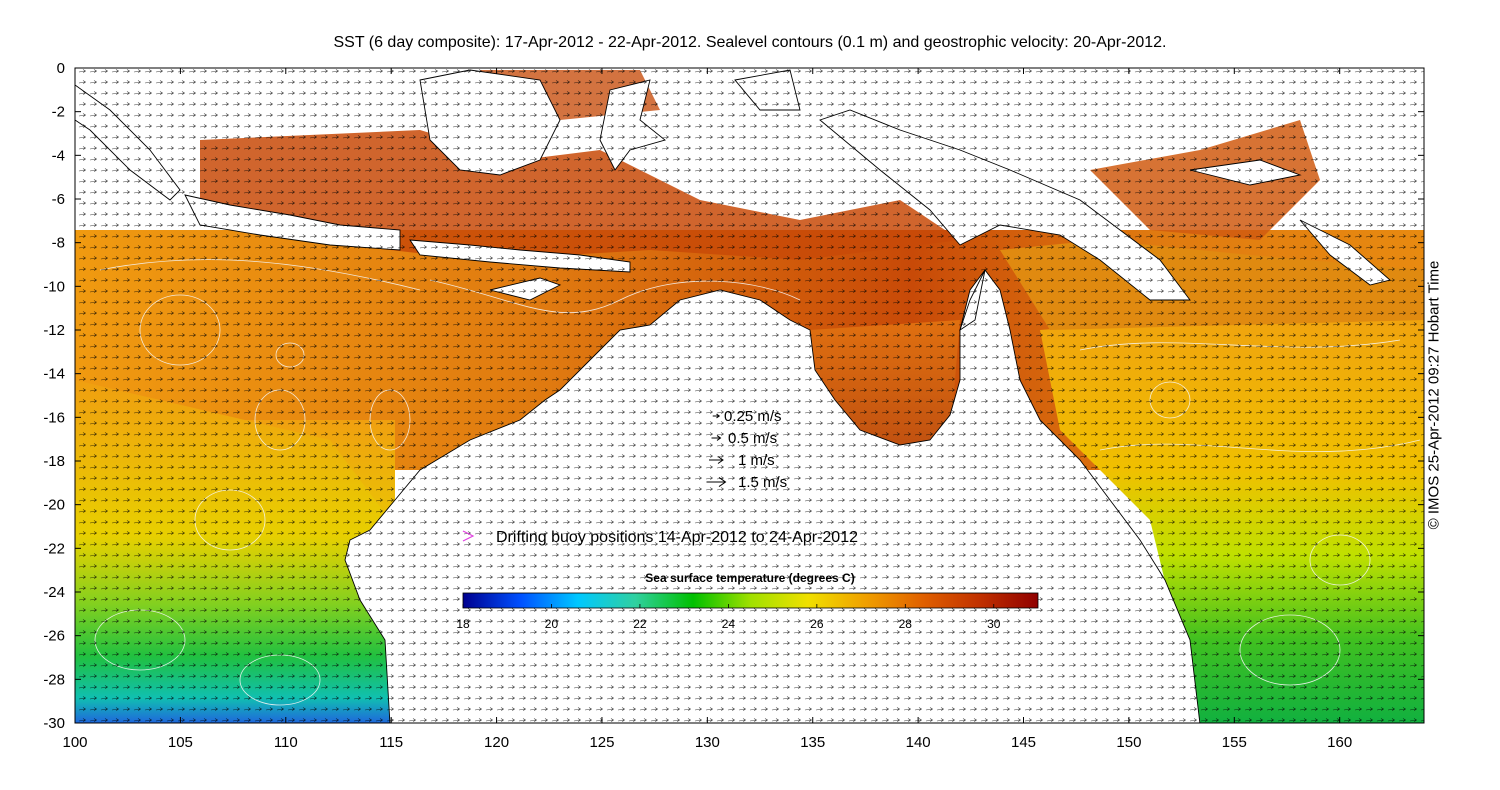 The image size is (1500, 790). What do you see at coordinates (746, 449) in the screenshot?
I see `velocity-legend: 0.25 m/s 0.5 m/s 1 m/s 1.5 m/s` at bounding box center [746, 449].